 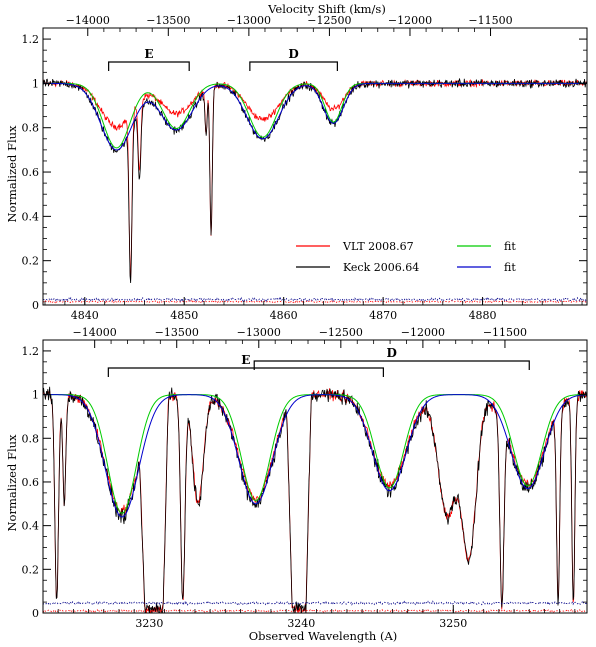 What do you see at coordinates (12, 483) in the screenshot?
I see `bottom-panel-ylabel: Normalized Flux` at bounding box center [12, 483].